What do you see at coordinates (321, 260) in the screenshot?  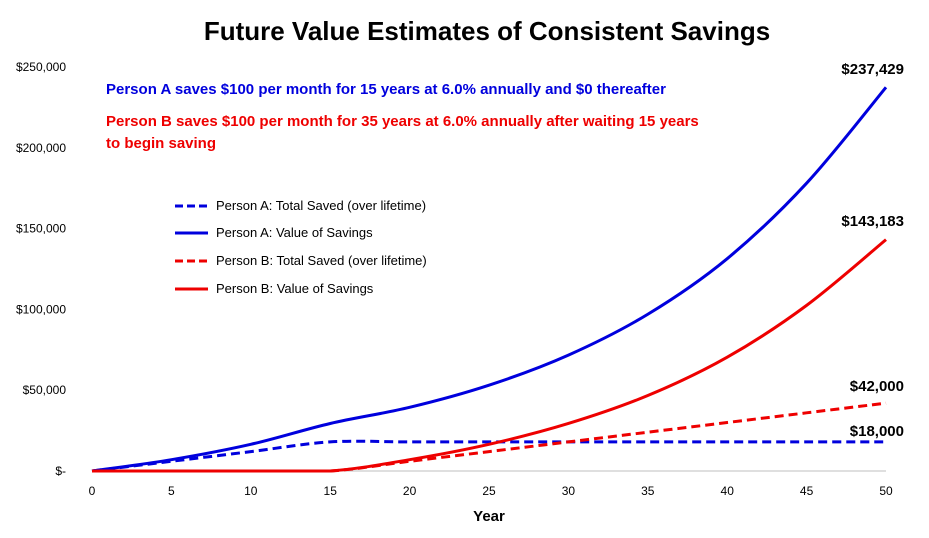 I see `legend-label-b-saved: Person B: Total Saved (over lifetime)` at bounding box center [321, 260].